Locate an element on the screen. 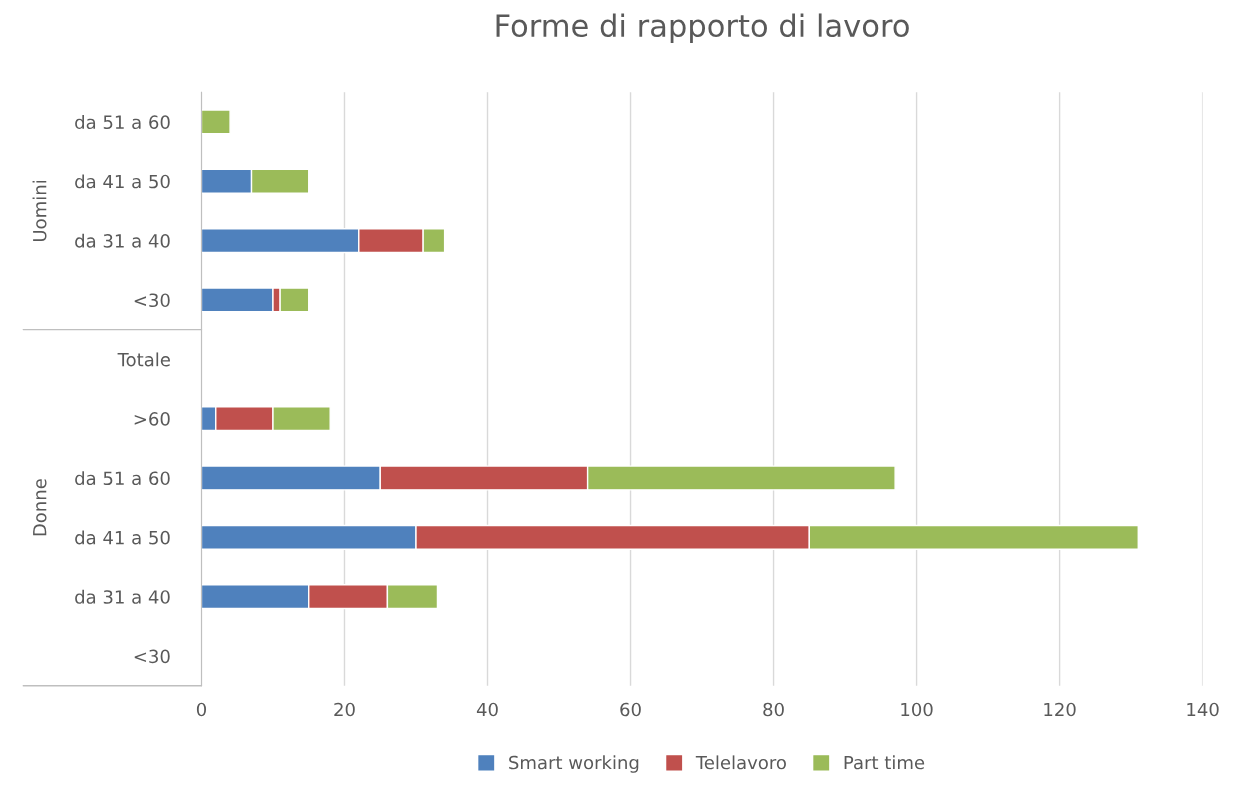 The height and width of the screenshot is (802, 1236). x-tick-label: 140 is located at coordinates (1203, 709).